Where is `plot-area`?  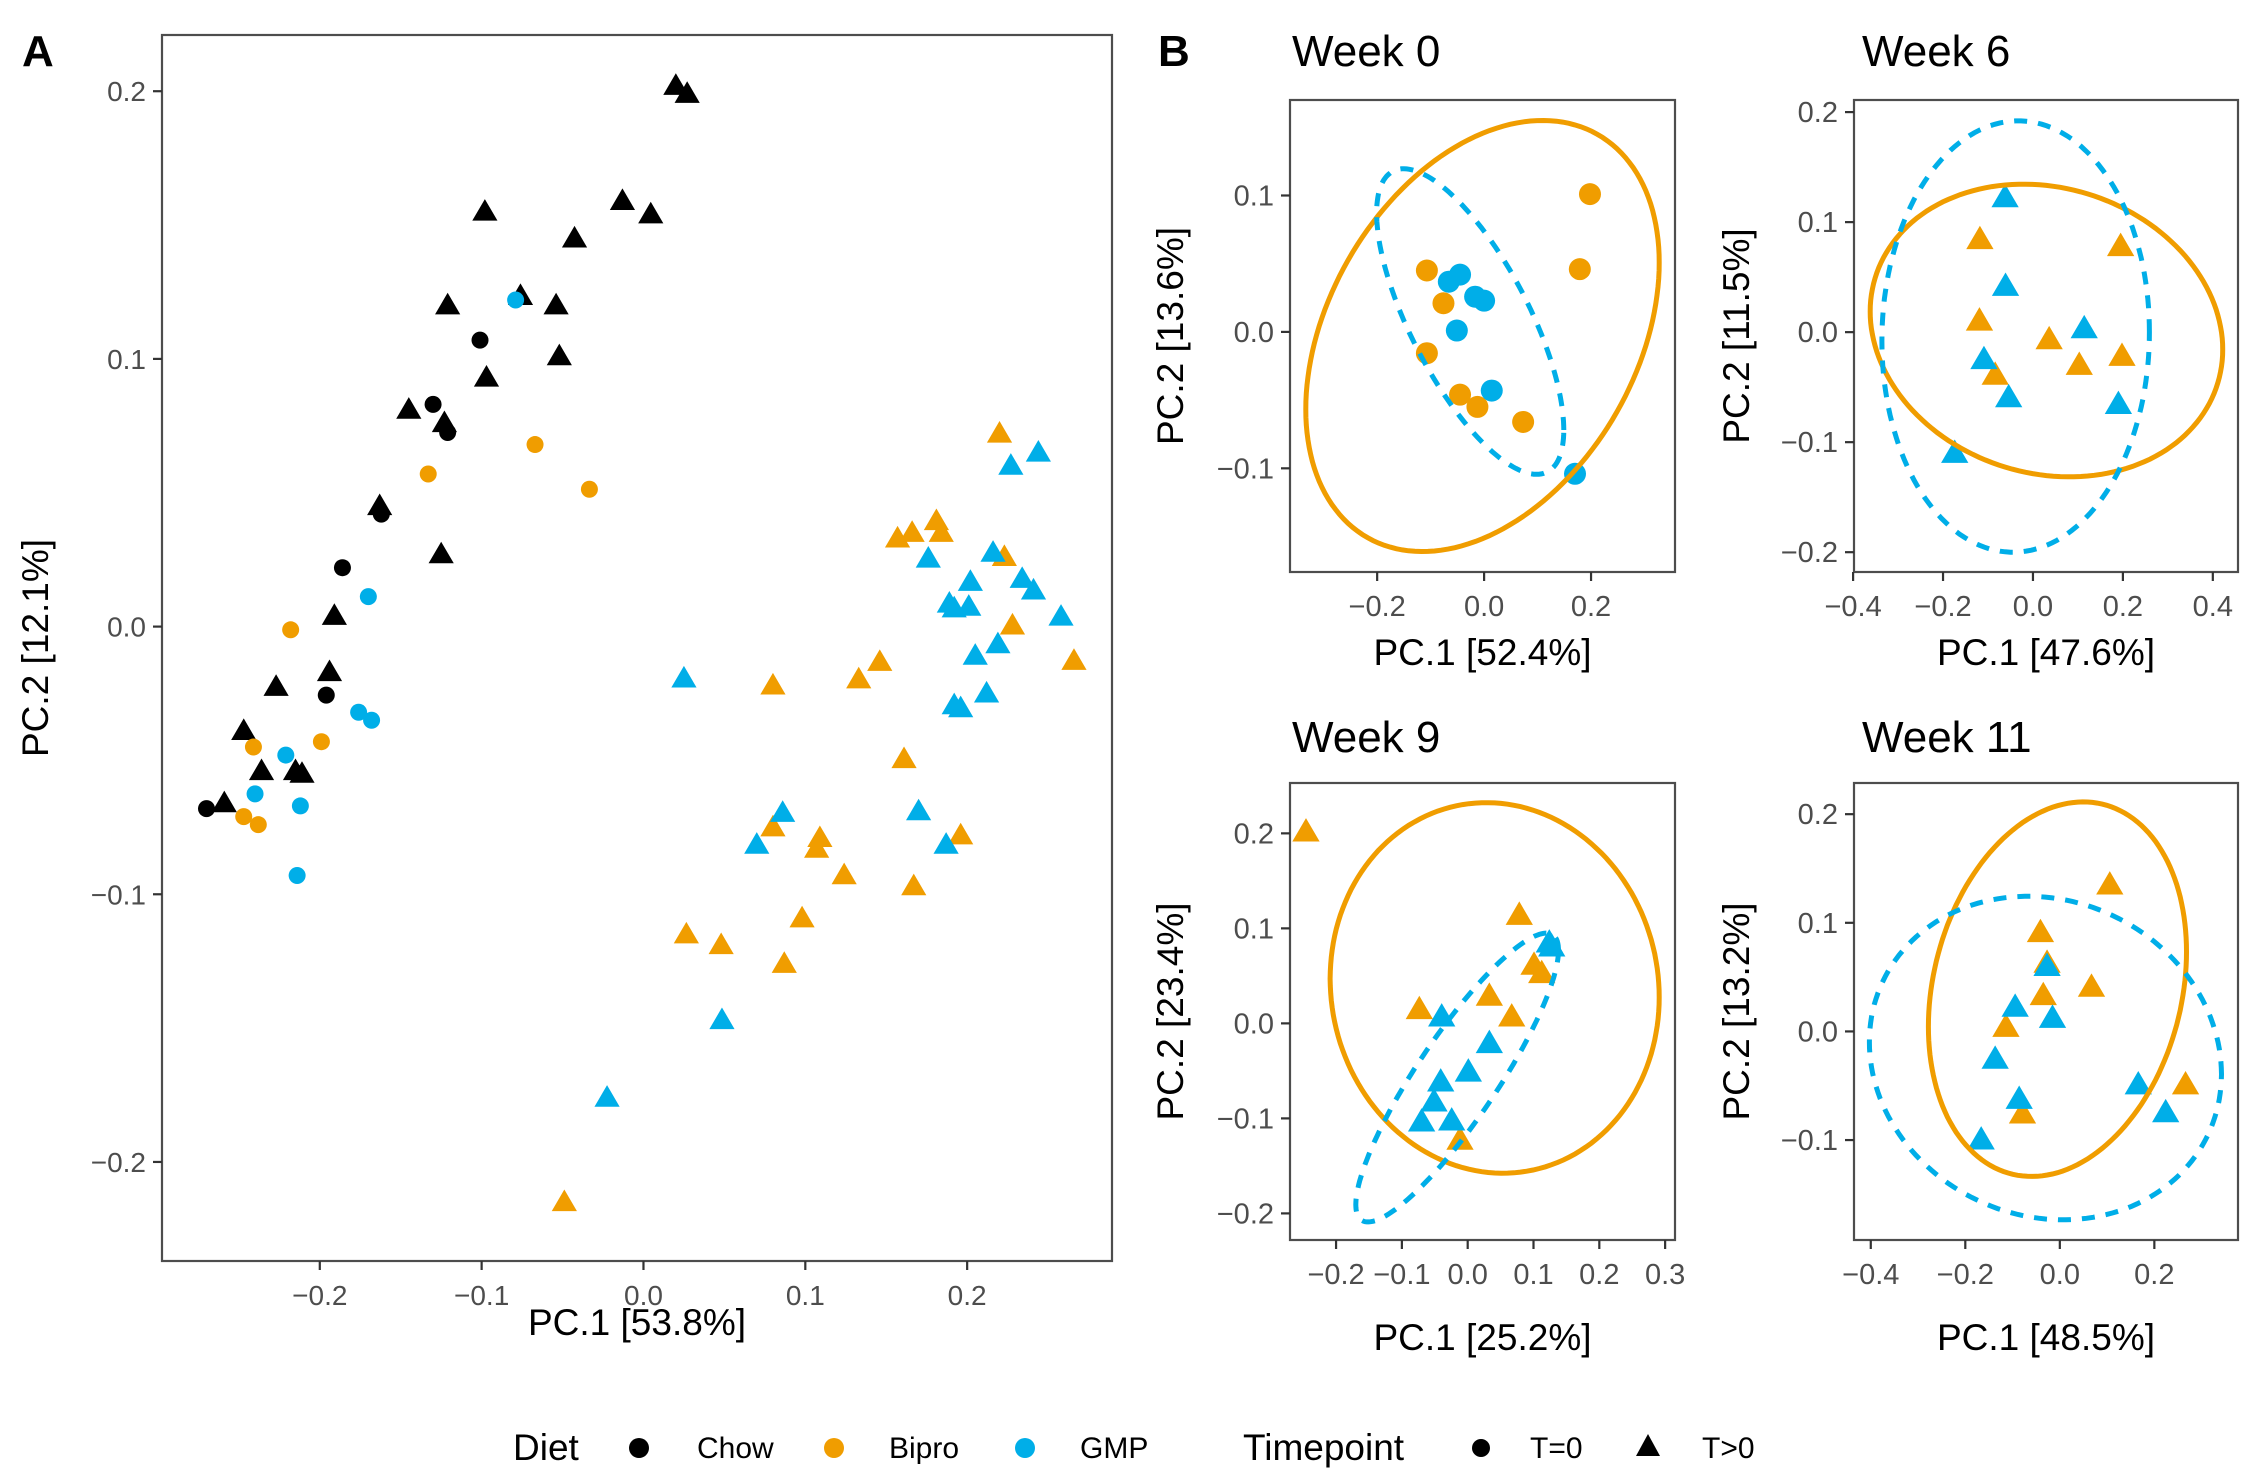
plot-area is located at coordinates (1482, 336).